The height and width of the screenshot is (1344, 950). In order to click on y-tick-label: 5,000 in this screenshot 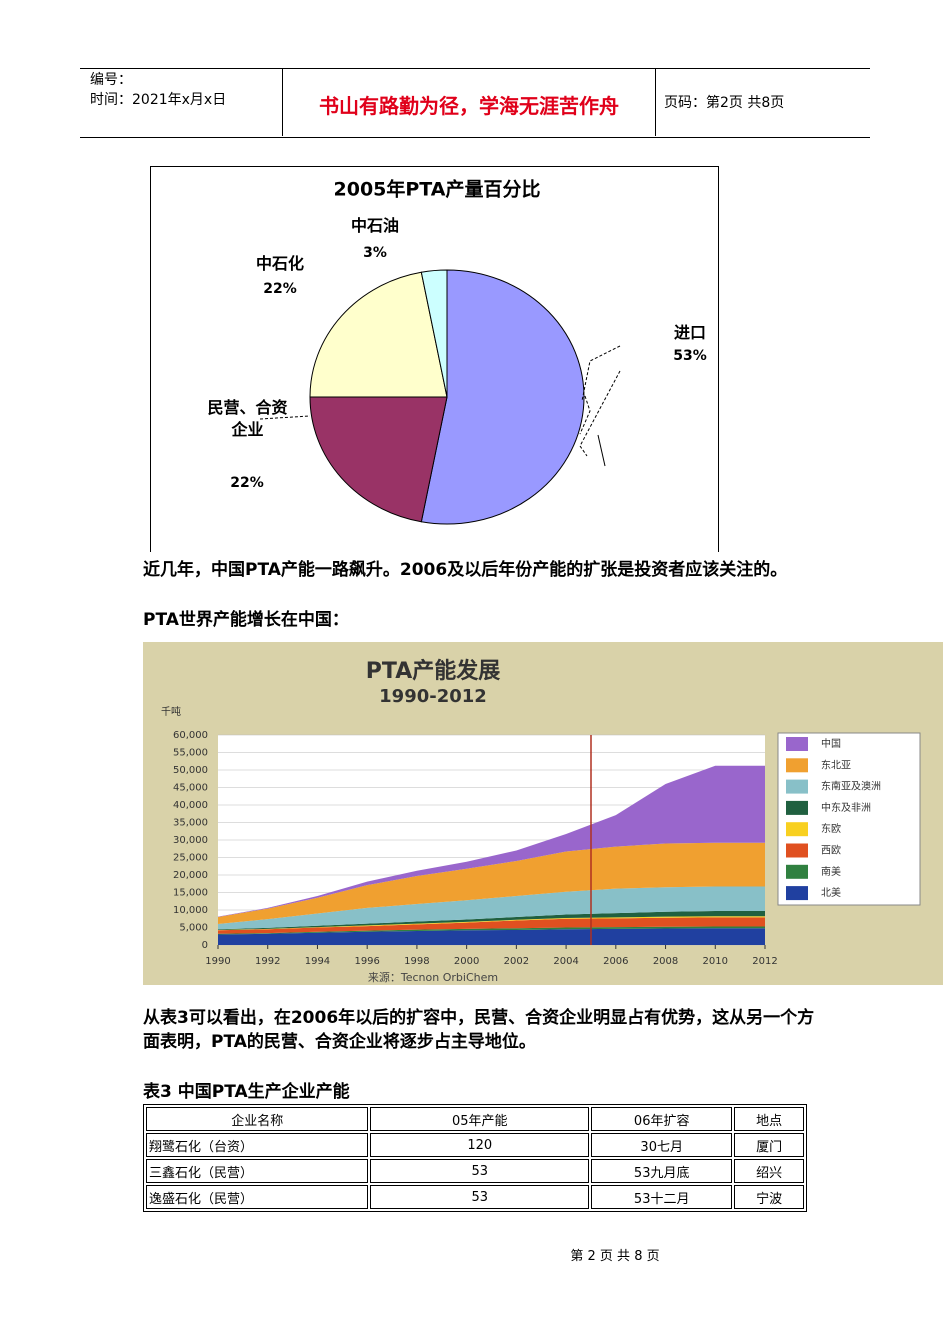, I will do `click(193, 928)`.